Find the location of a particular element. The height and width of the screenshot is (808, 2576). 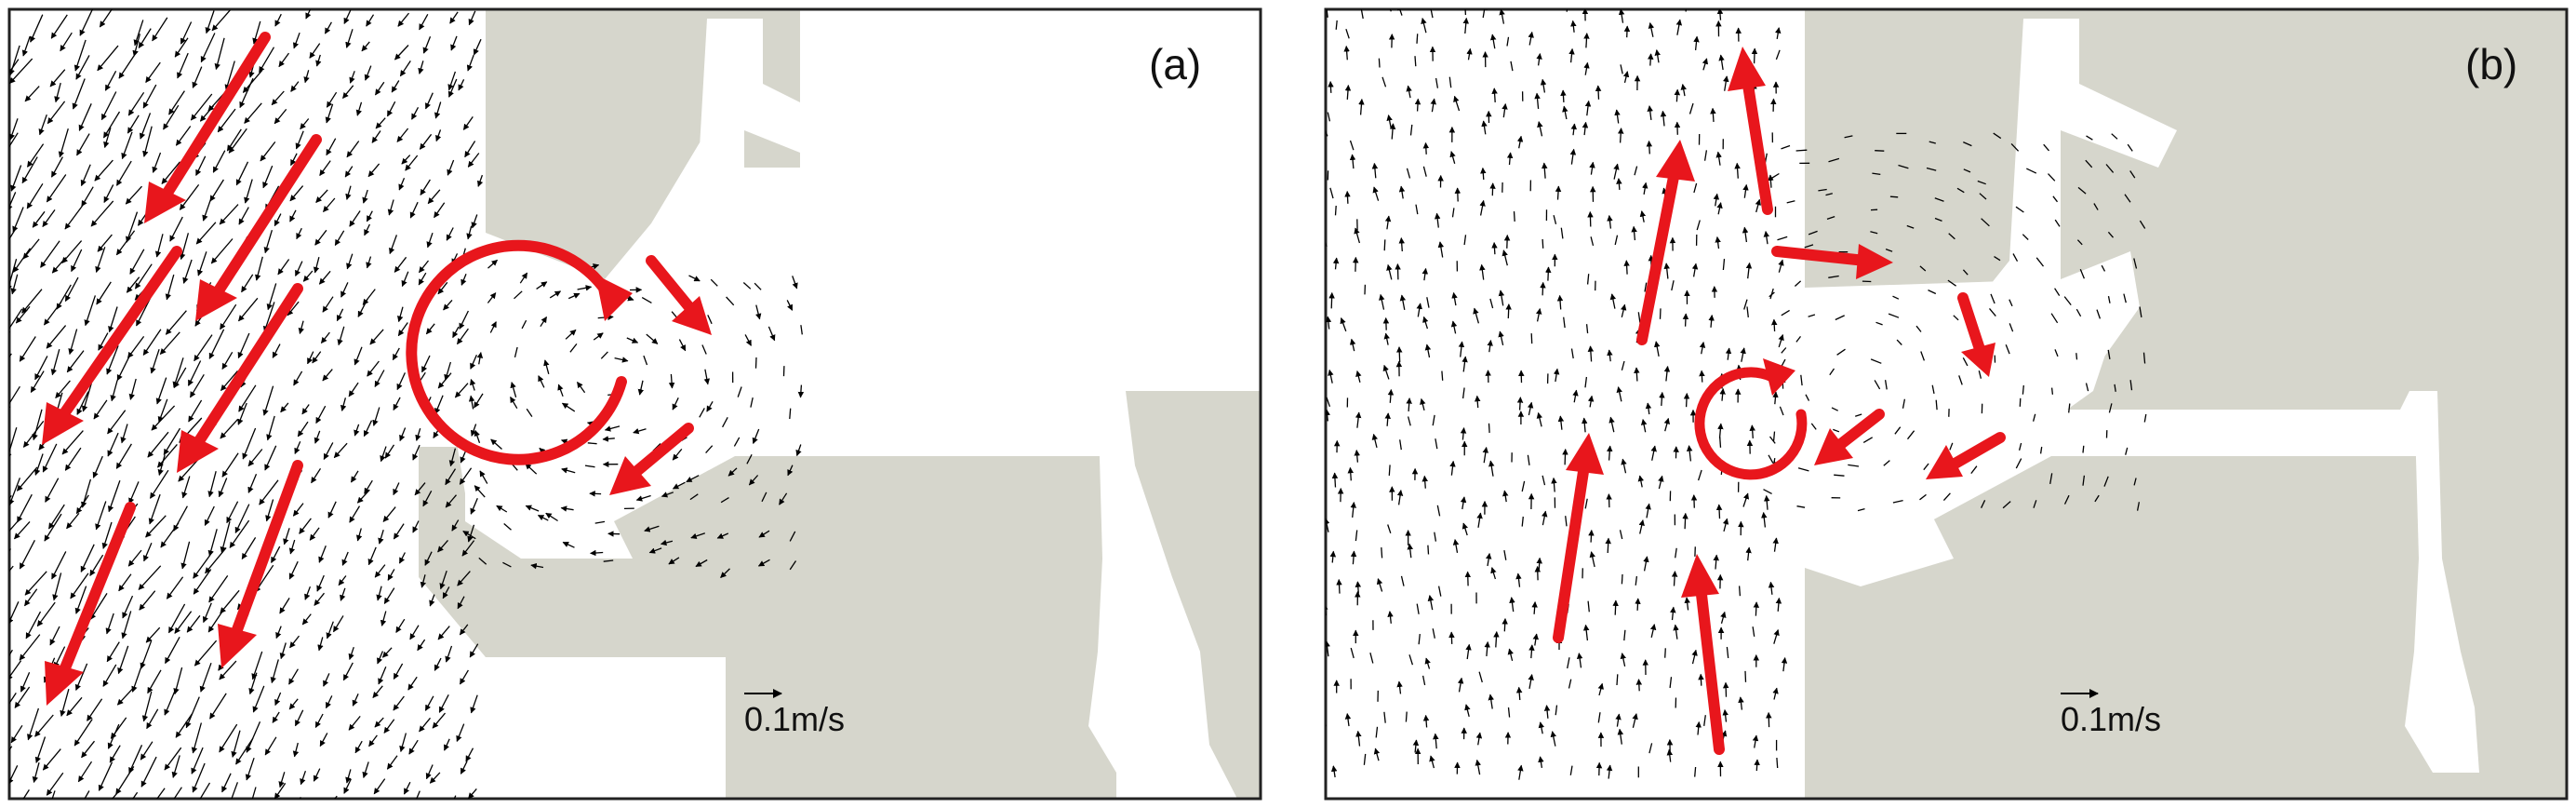

panel-a-label: (a) is located at coordinates (1175, 64).